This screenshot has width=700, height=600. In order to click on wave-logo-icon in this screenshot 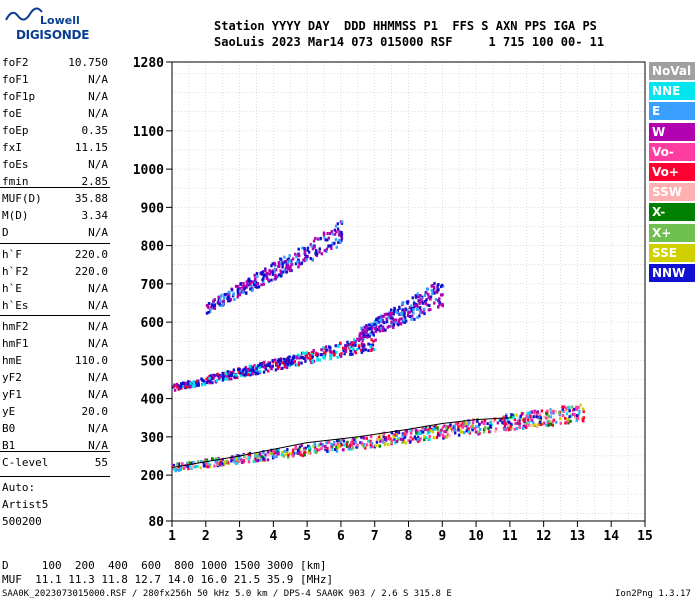, I will do `click(24, 14)`.